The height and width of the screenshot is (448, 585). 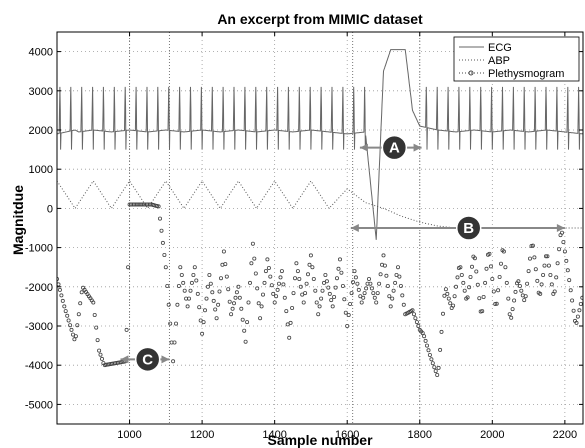 I want to click on annotation-b: B, so click(x=457, y=228).